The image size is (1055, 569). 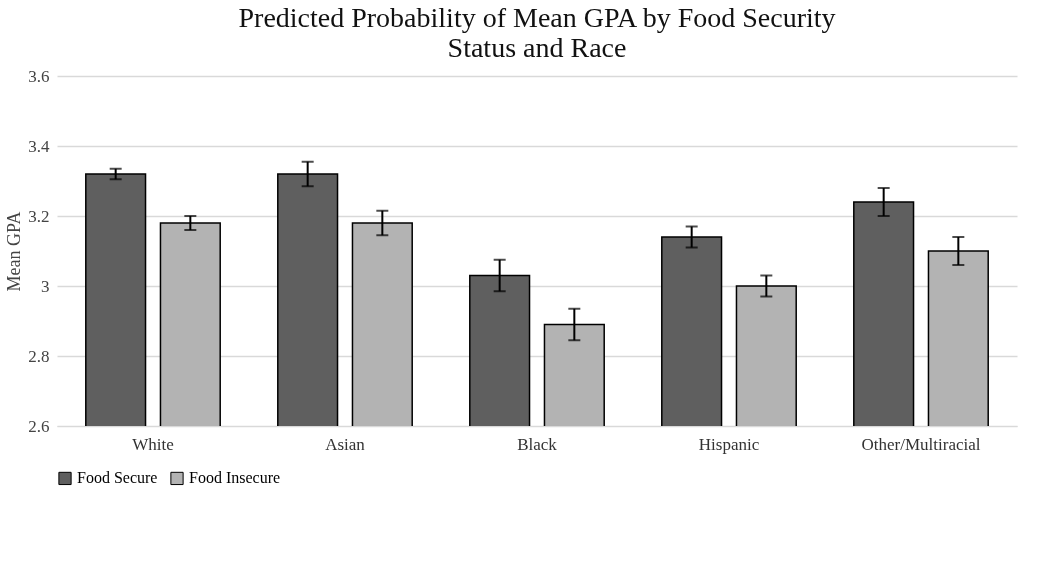 What do you see at coordinates (537, 47) in the screenshot?
I see `text: Status and Race` at bounding box center [537, 47].